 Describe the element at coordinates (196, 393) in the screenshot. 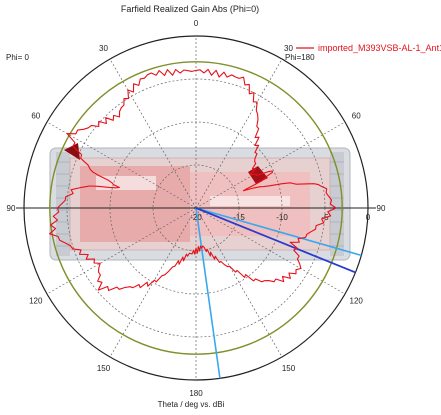

I see `angle-tick-label: 180` at that location.